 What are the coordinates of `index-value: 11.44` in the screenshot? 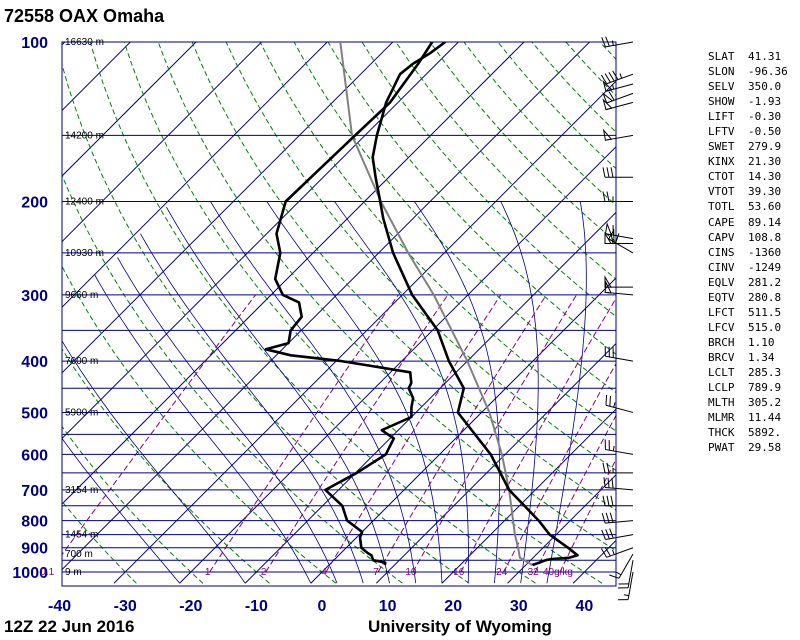 It's located at (765, 418).